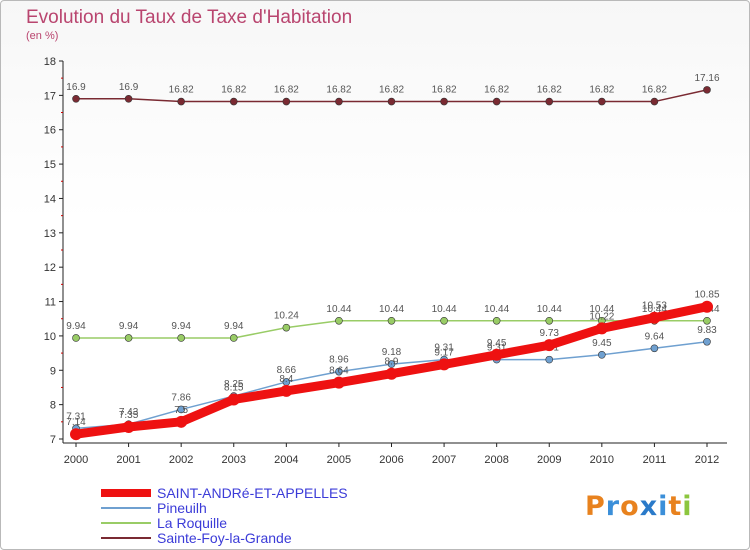  Describe the element at coordinates (129, 412) in the screenshot. I see `data-label: 7.43` at that location.